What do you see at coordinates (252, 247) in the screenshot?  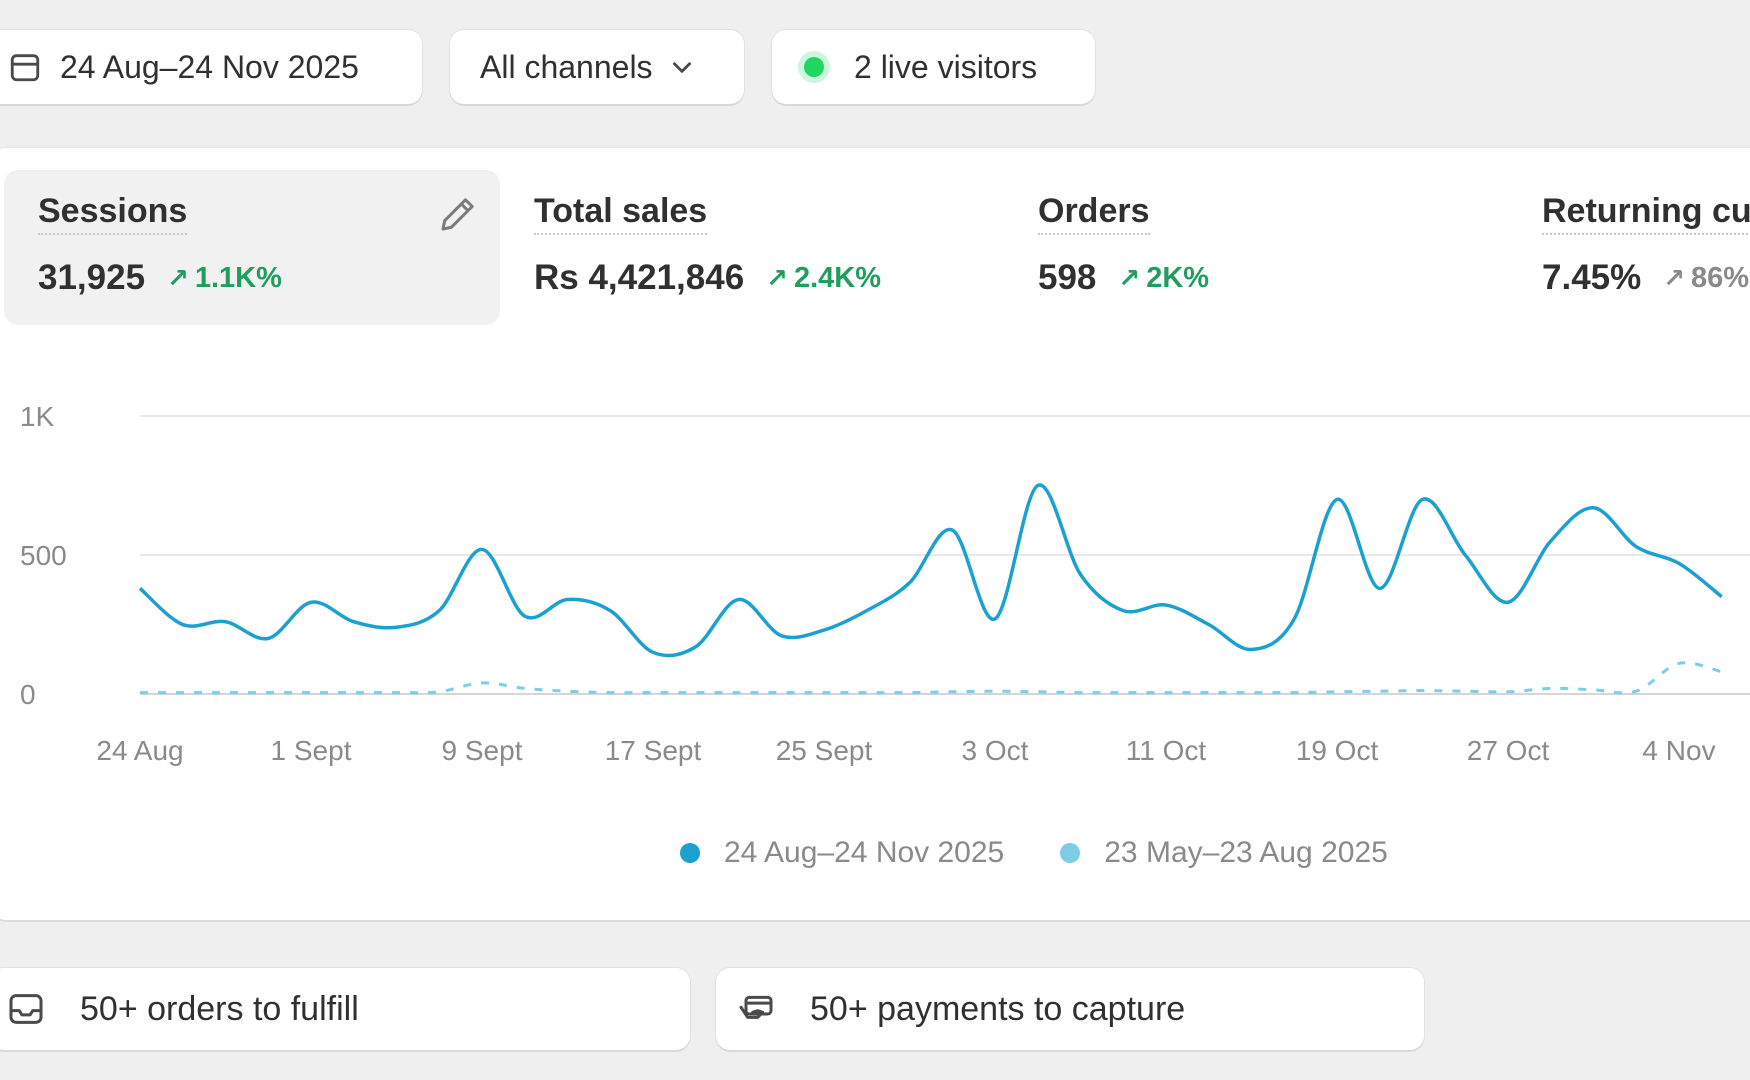 I see `metric-sessions: Sessions 31,925 ↗ 1.1K%` at bounding box center [252, 247].